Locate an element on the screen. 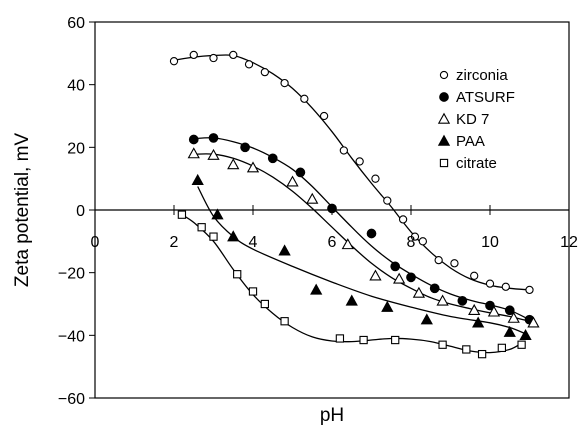  x-tick-label: 0 is located at coordinates (95, 242).